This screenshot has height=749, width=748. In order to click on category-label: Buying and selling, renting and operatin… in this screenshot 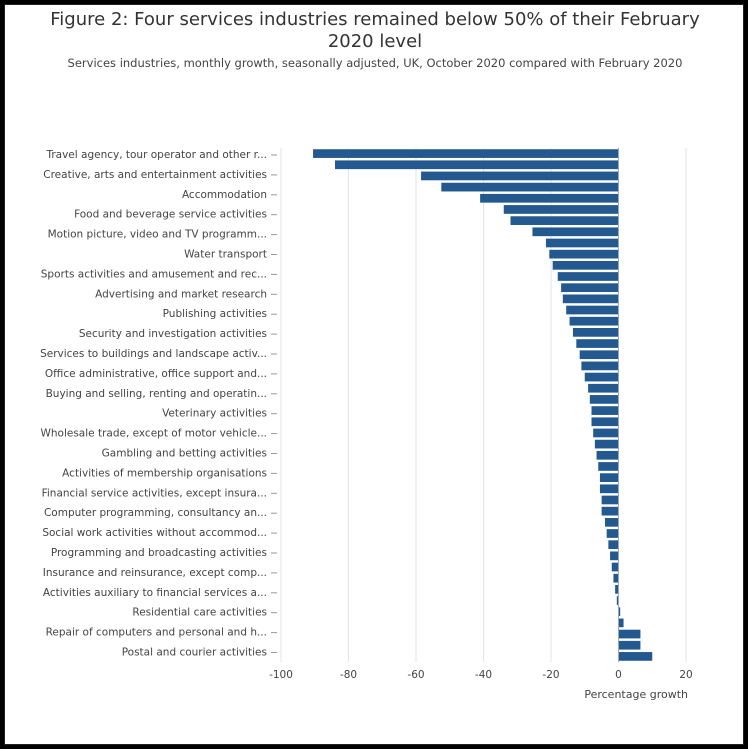, I will do `click(156, 394)`.